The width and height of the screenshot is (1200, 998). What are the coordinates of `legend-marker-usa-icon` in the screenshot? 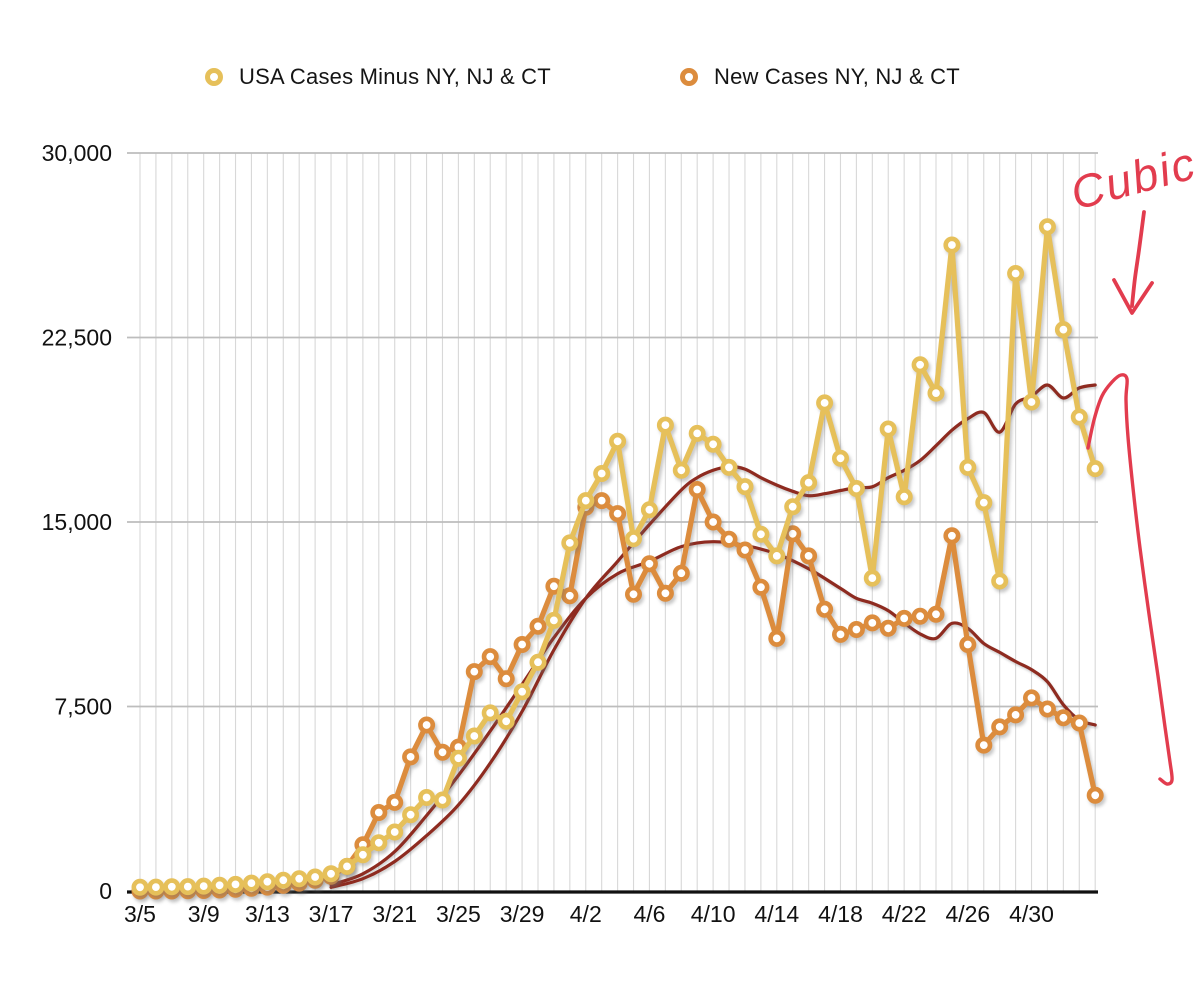 It's located at (214, 77).